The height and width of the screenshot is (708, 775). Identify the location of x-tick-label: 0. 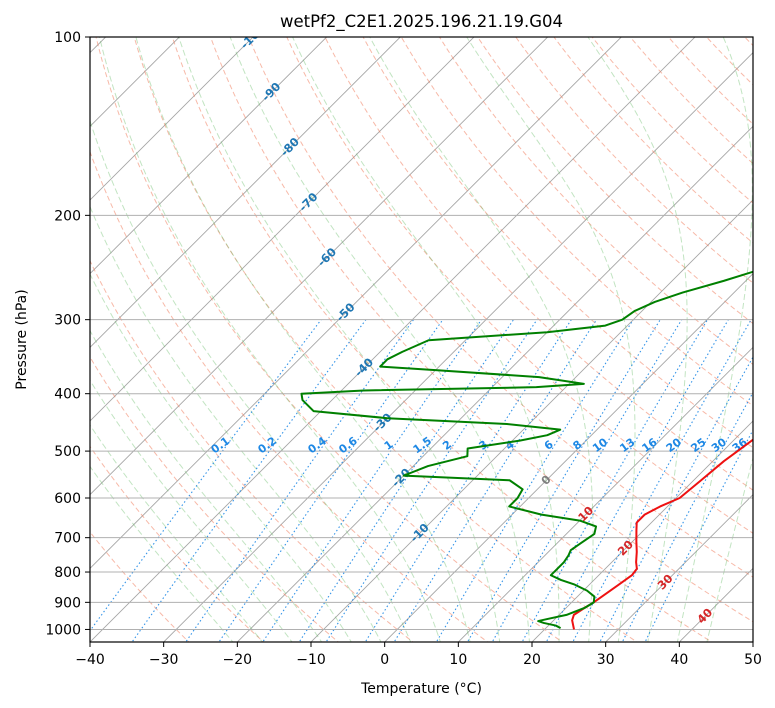
(384, 660).